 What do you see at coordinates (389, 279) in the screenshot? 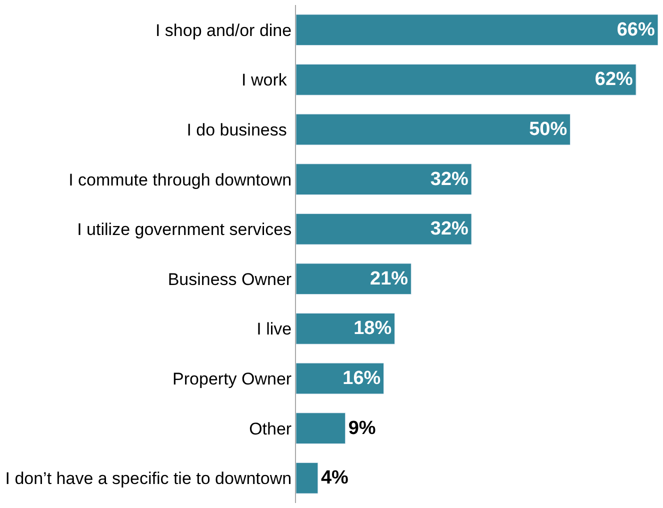
I see `data-label: 21%` at bounding box center [389, 279].